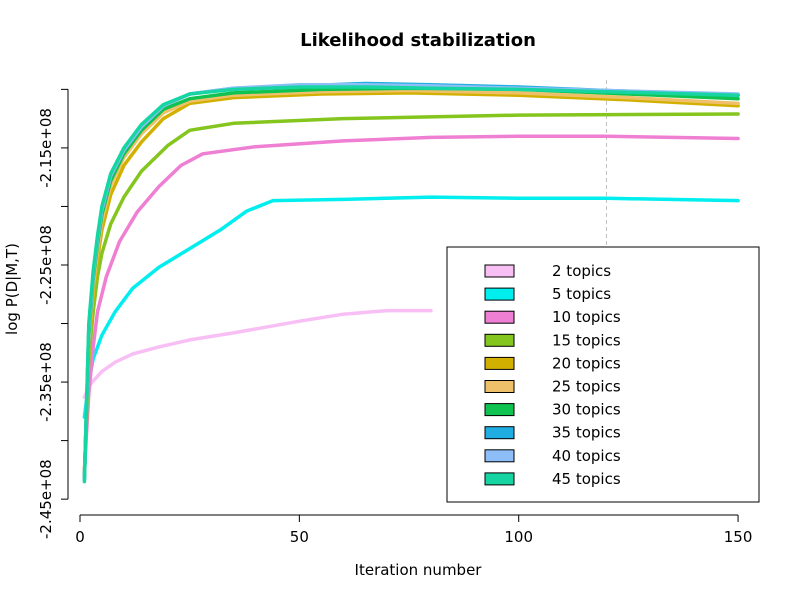 The width and height of the screenshot is (800, 600). I want to click on x-tick-label: 50, so click(299, 537).